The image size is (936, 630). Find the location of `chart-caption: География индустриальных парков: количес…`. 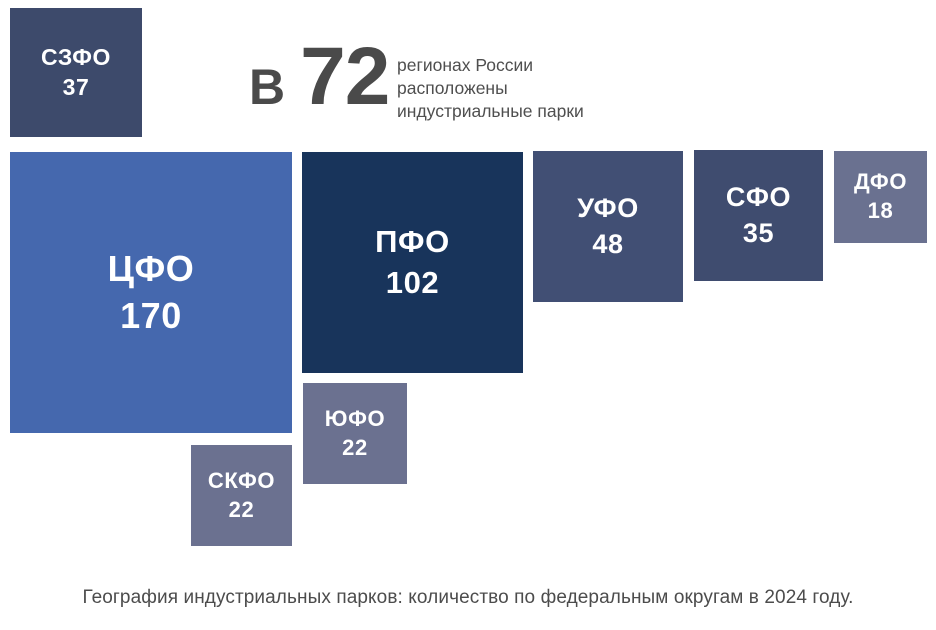

chart-caption: География индустриальных парков: количес… is located at coordinates (468, 597).